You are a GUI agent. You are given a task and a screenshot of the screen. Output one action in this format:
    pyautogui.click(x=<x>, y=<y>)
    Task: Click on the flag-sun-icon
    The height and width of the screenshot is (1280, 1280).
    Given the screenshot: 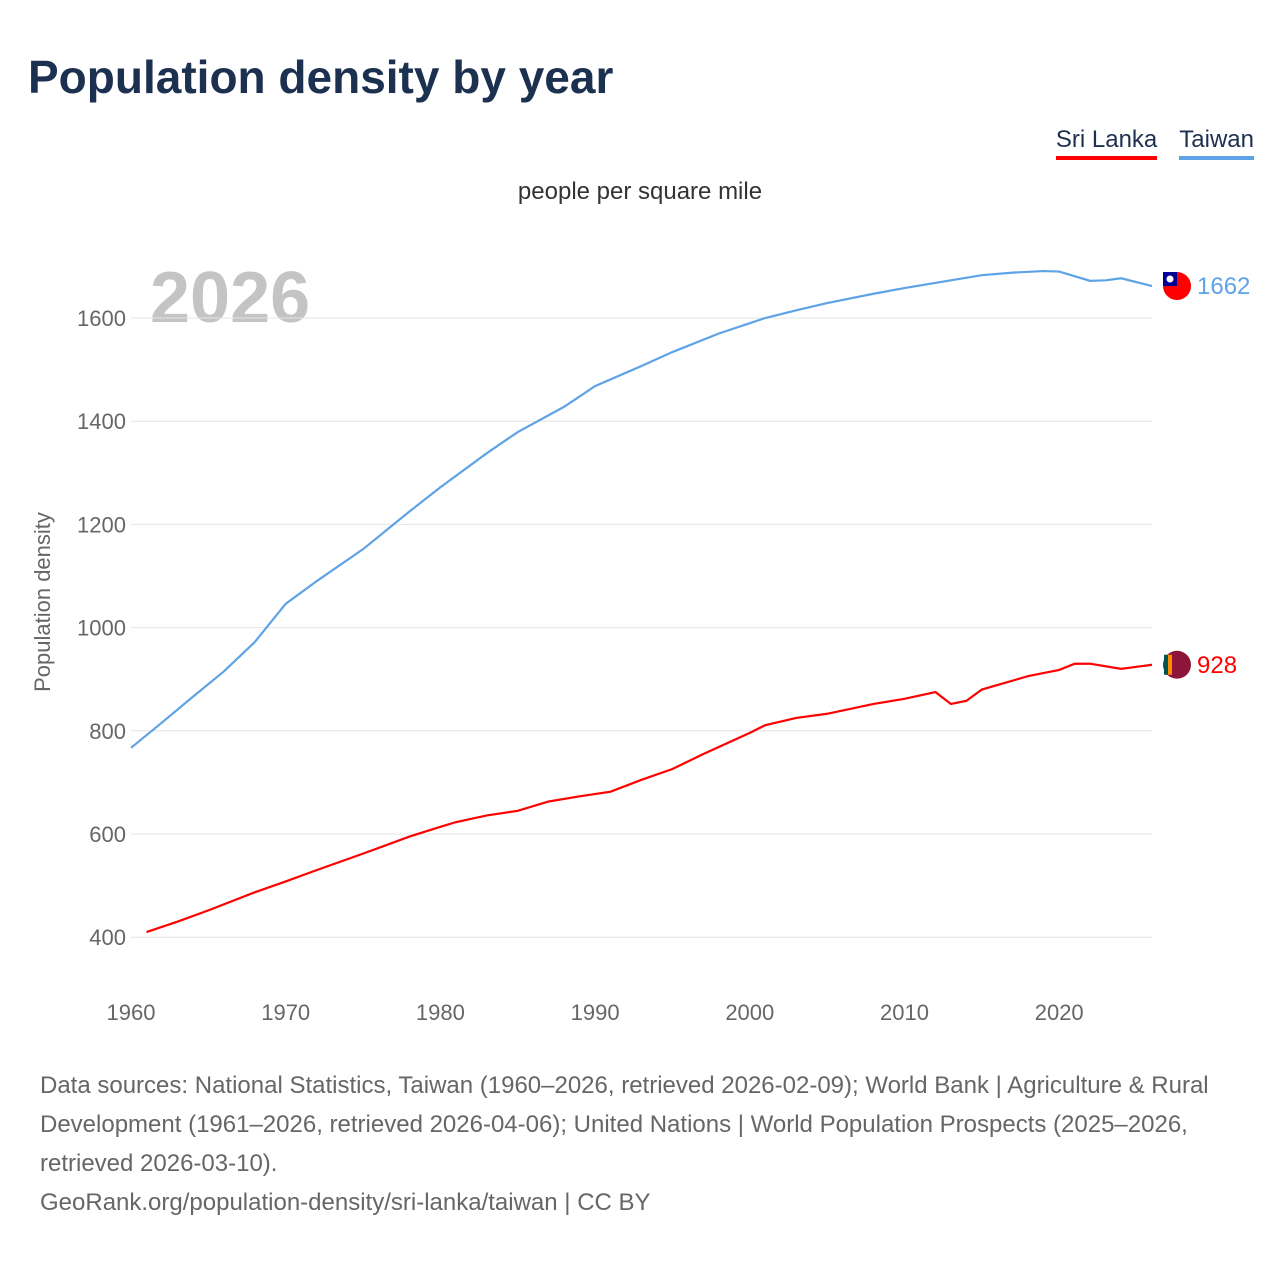 What is the action you would take?
    pyautogui.click(x=1170, y=279)
    